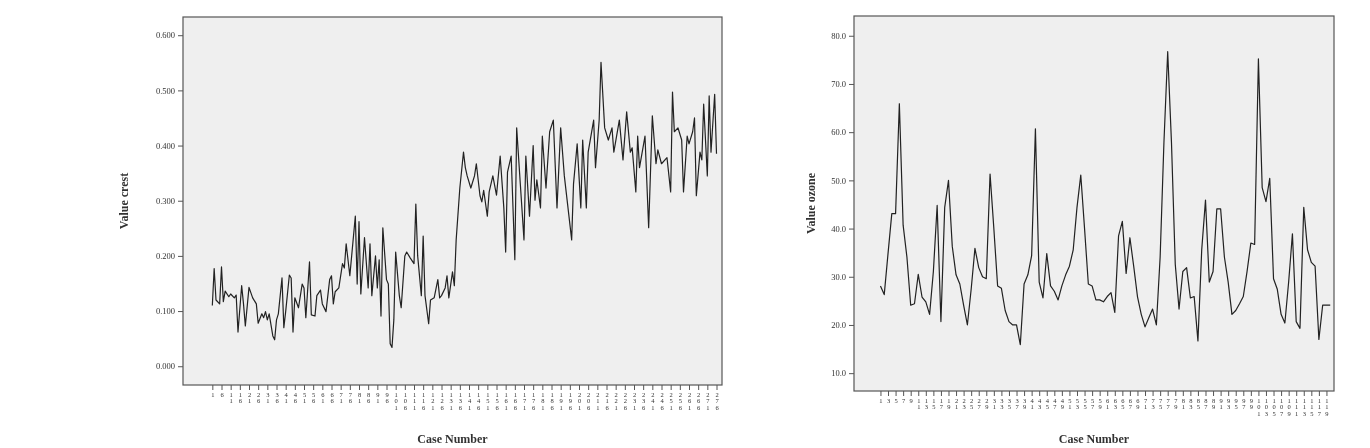 This screenshot has width=1370, height=448. What do you see at coordinates (165, 90) in the screenshot?
I see `y-tick-label: 0.500` at bounding box center [165, 90].